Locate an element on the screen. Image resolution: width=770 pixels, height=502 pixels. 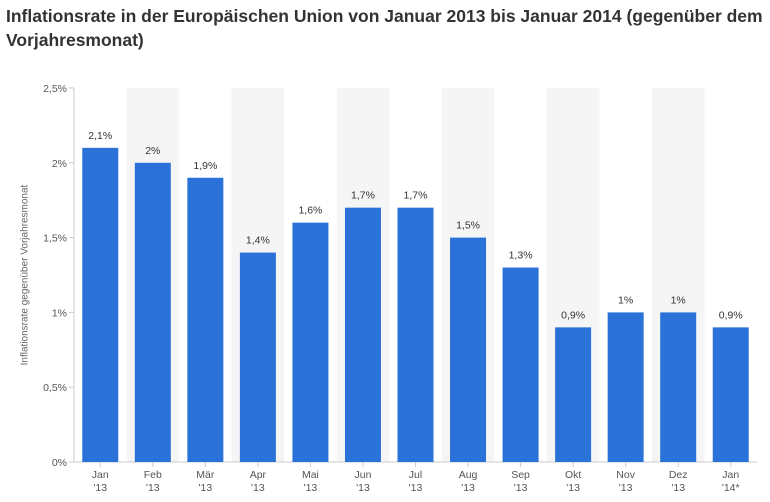
x-tick-label: Mär is located at coordinates (205, 475).